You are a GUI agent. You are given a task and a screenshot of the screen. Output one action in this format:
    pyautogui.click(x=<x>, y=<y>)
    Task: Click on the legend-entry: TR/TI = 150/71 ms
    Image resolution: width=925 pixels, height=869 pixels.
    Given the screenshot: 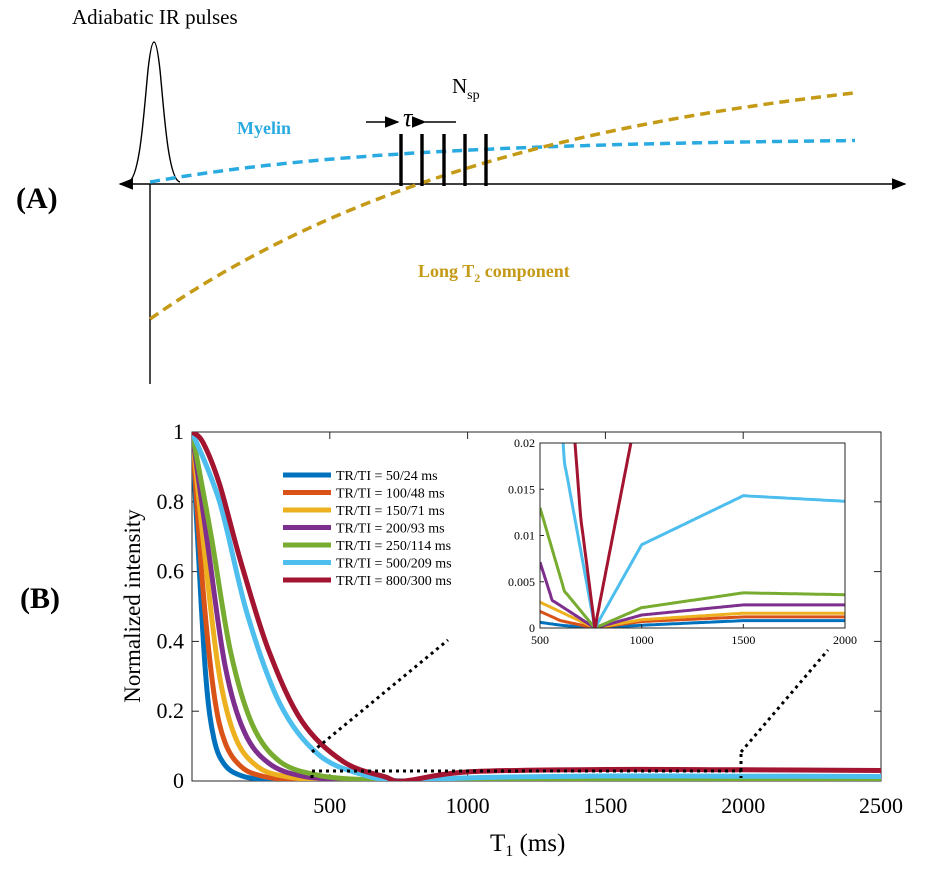 What is the action you would take?
    pyautogui.click(x=390, y=511)
    